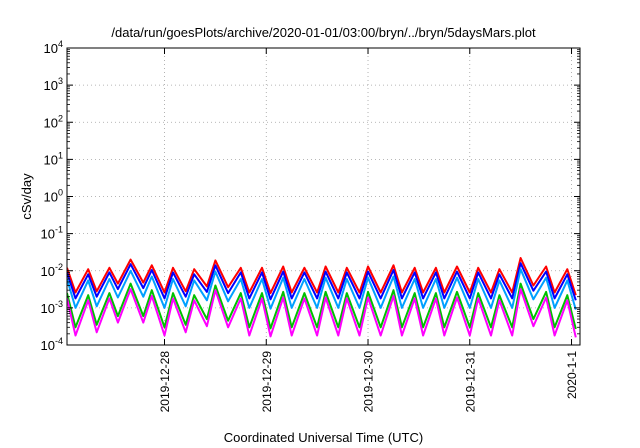 The image size is (640, 448). Describe the element at coordinates (53, 158) in the screenshot. I see `y-tick-label: 10¹` at that location.